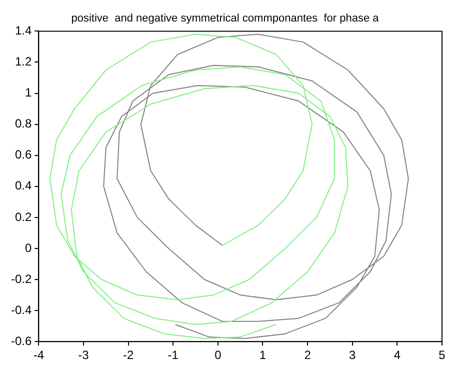 The height and width of the screenshot is (374, 458). I want to click on y-tick-label: -0.6, so click(21, 341).